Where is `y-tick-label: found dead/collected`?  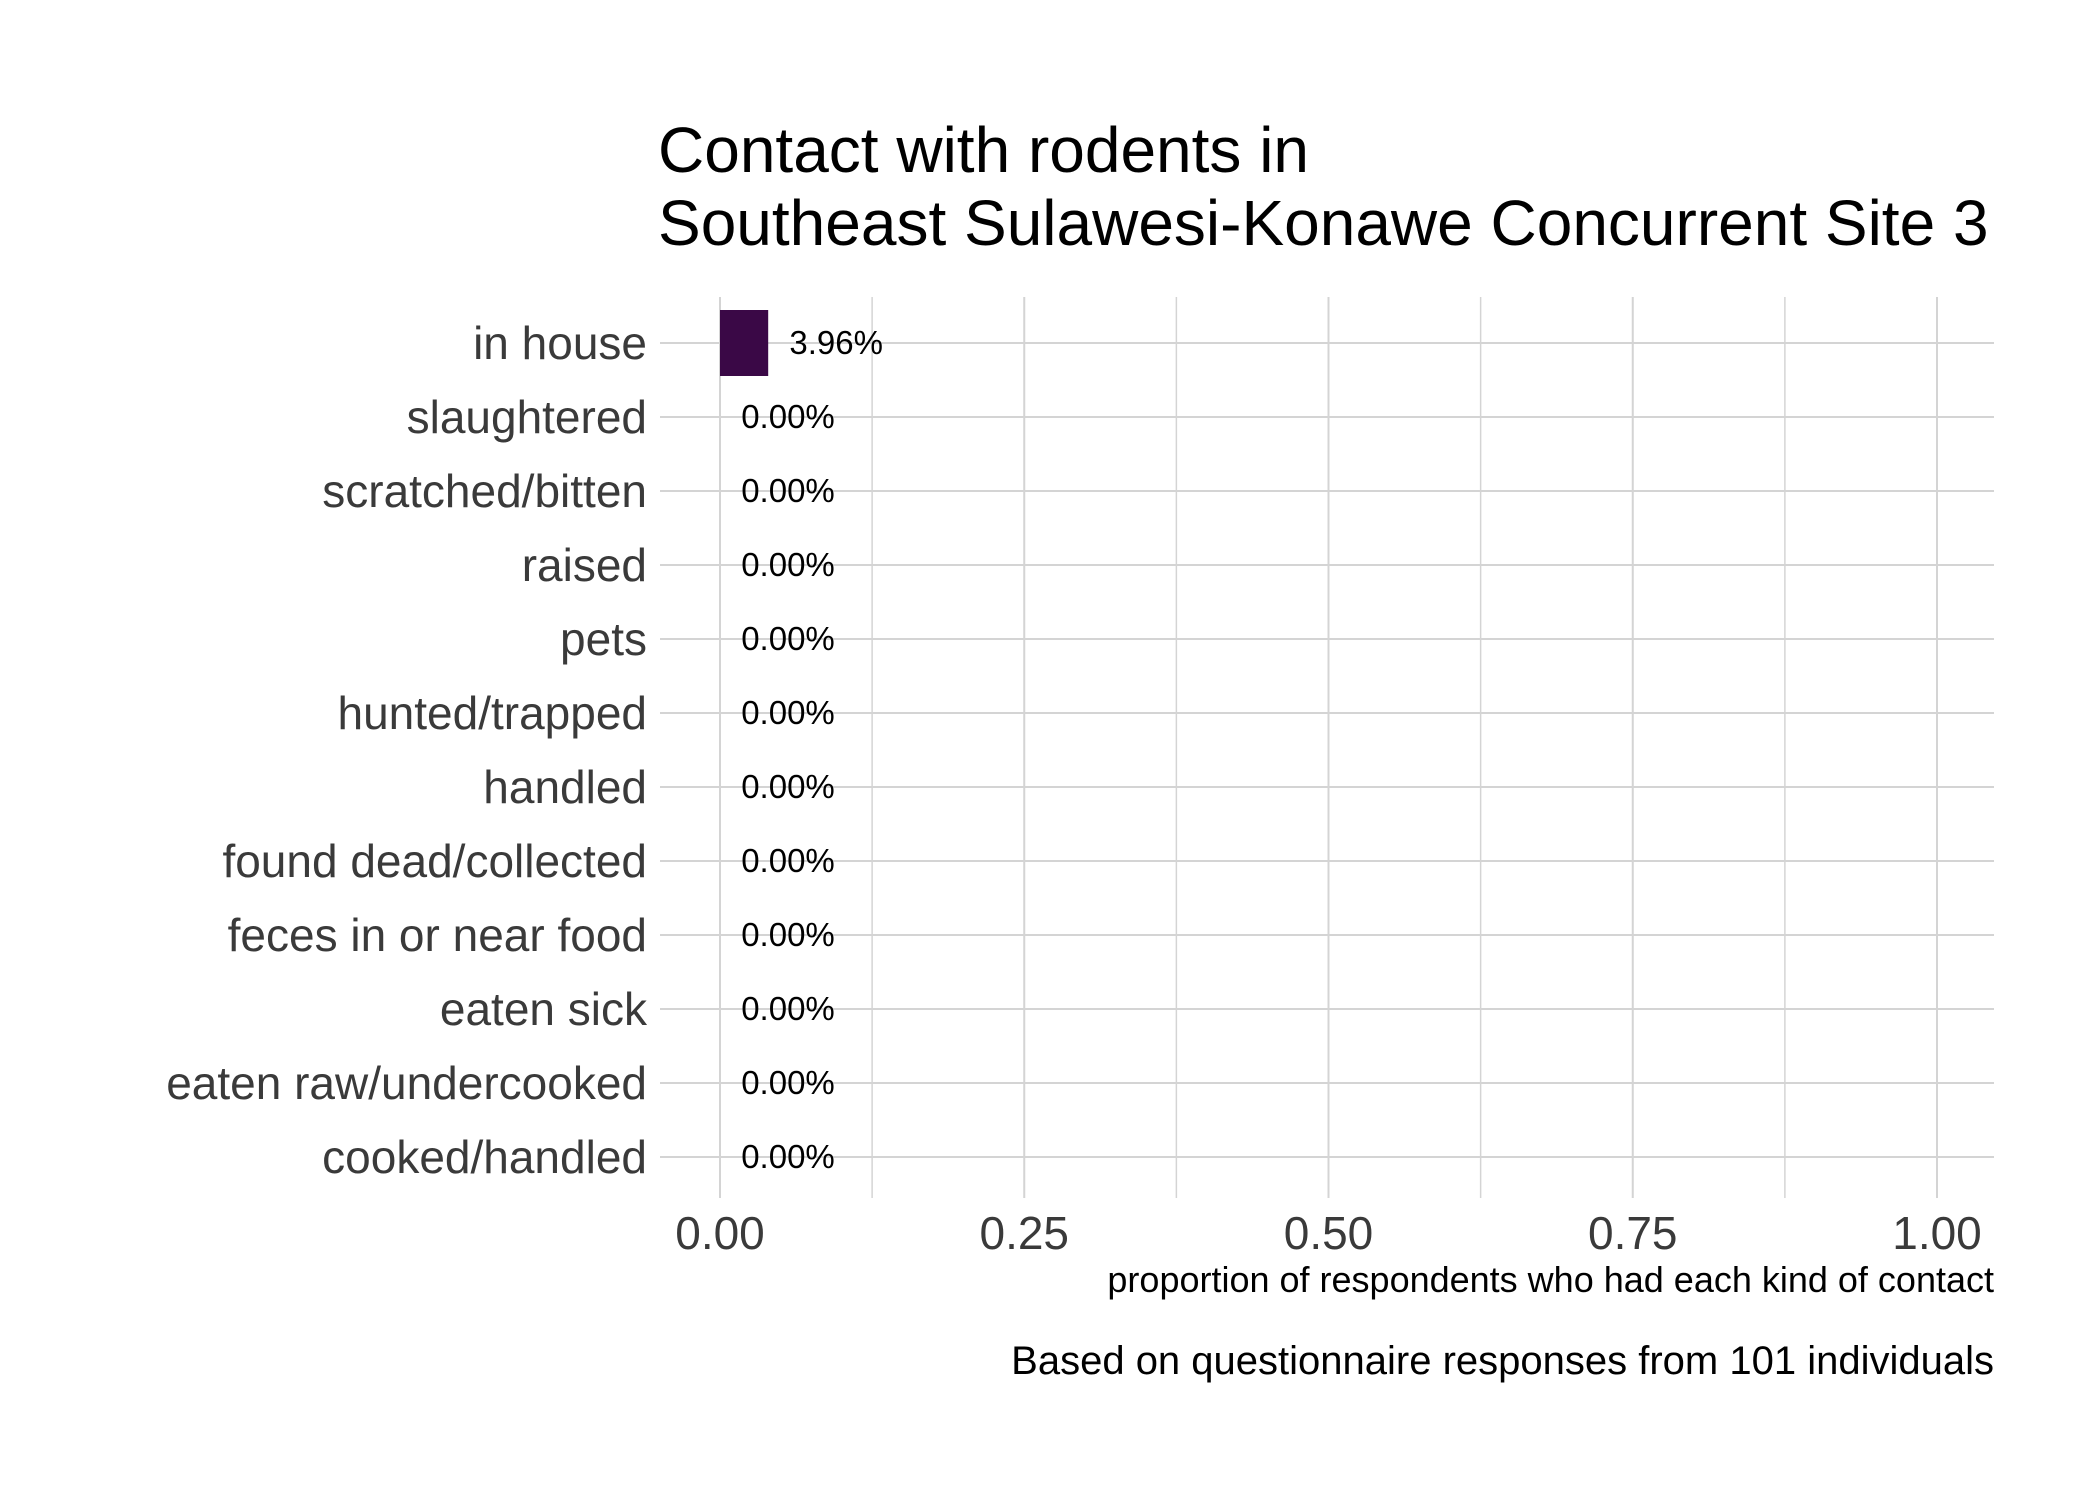 y-tick-label: found dead/collected is located at coordinates (434, 861).